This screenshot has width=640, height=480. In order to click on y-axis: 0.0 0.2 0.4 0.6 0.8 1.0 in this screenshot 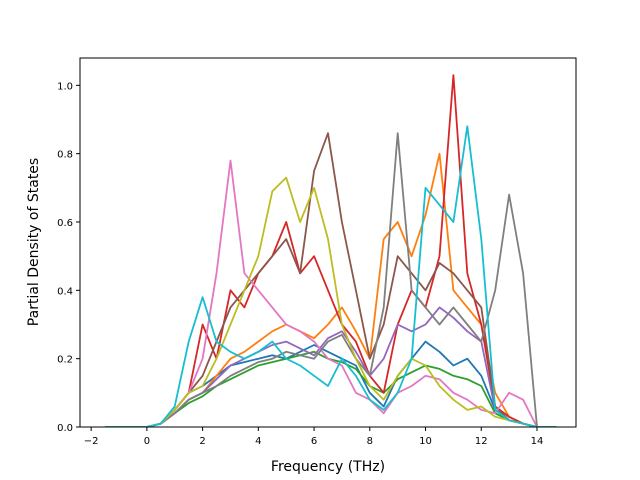, I will do `click(68, 257)`.